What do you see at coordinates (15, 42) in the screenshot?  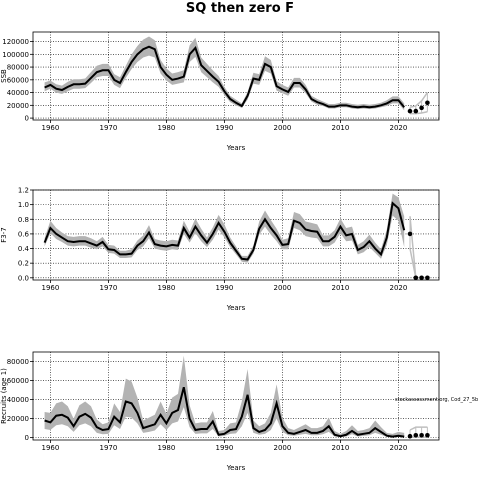 I see `y-tick-label: 120000` at bounding box center [15, 42].